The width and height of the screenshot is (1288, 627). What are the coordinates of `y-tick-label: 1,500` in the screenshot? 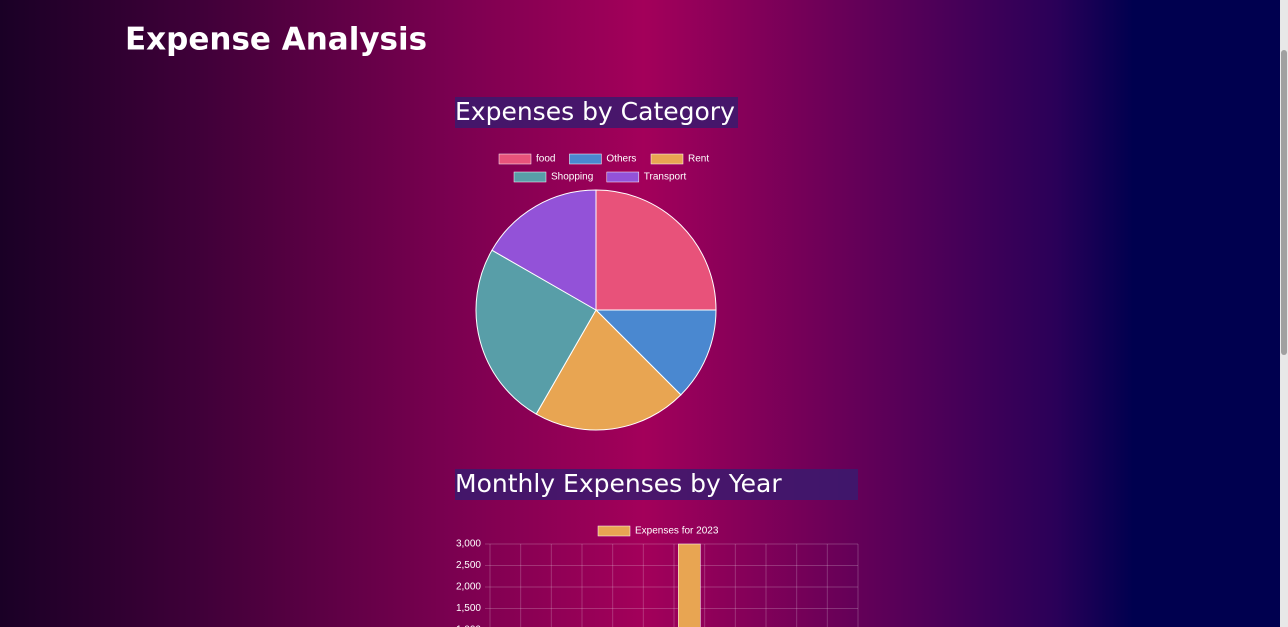 It's located at (468, 608).